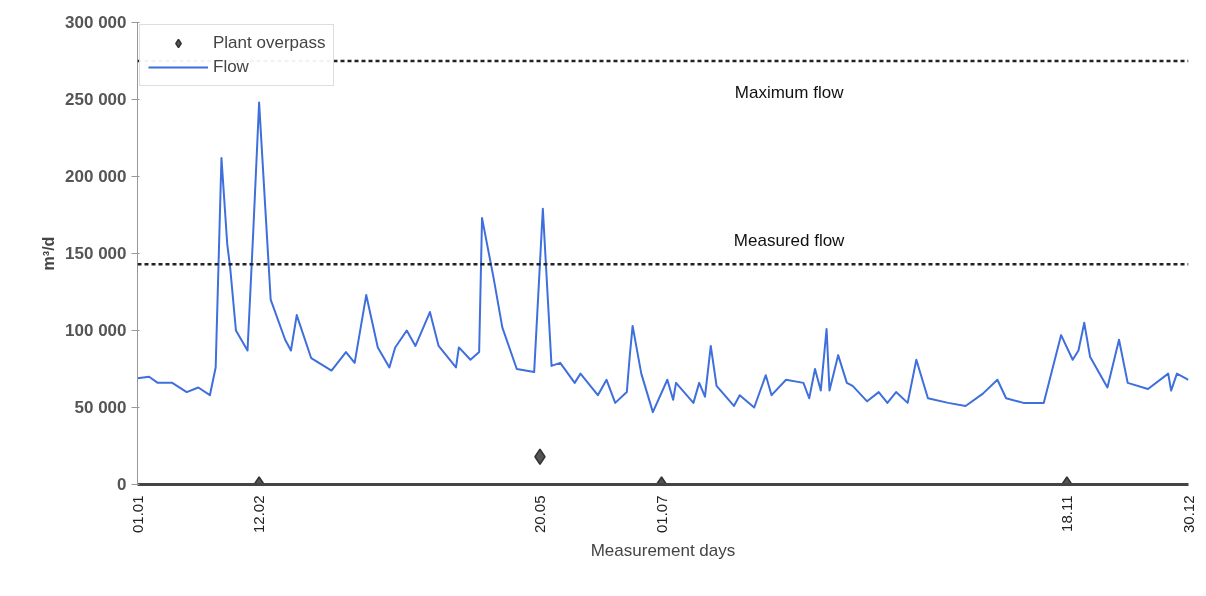 This screenshot has height=596, width=1206. I want to click on y-tick-label: 0, so click(122, 484).